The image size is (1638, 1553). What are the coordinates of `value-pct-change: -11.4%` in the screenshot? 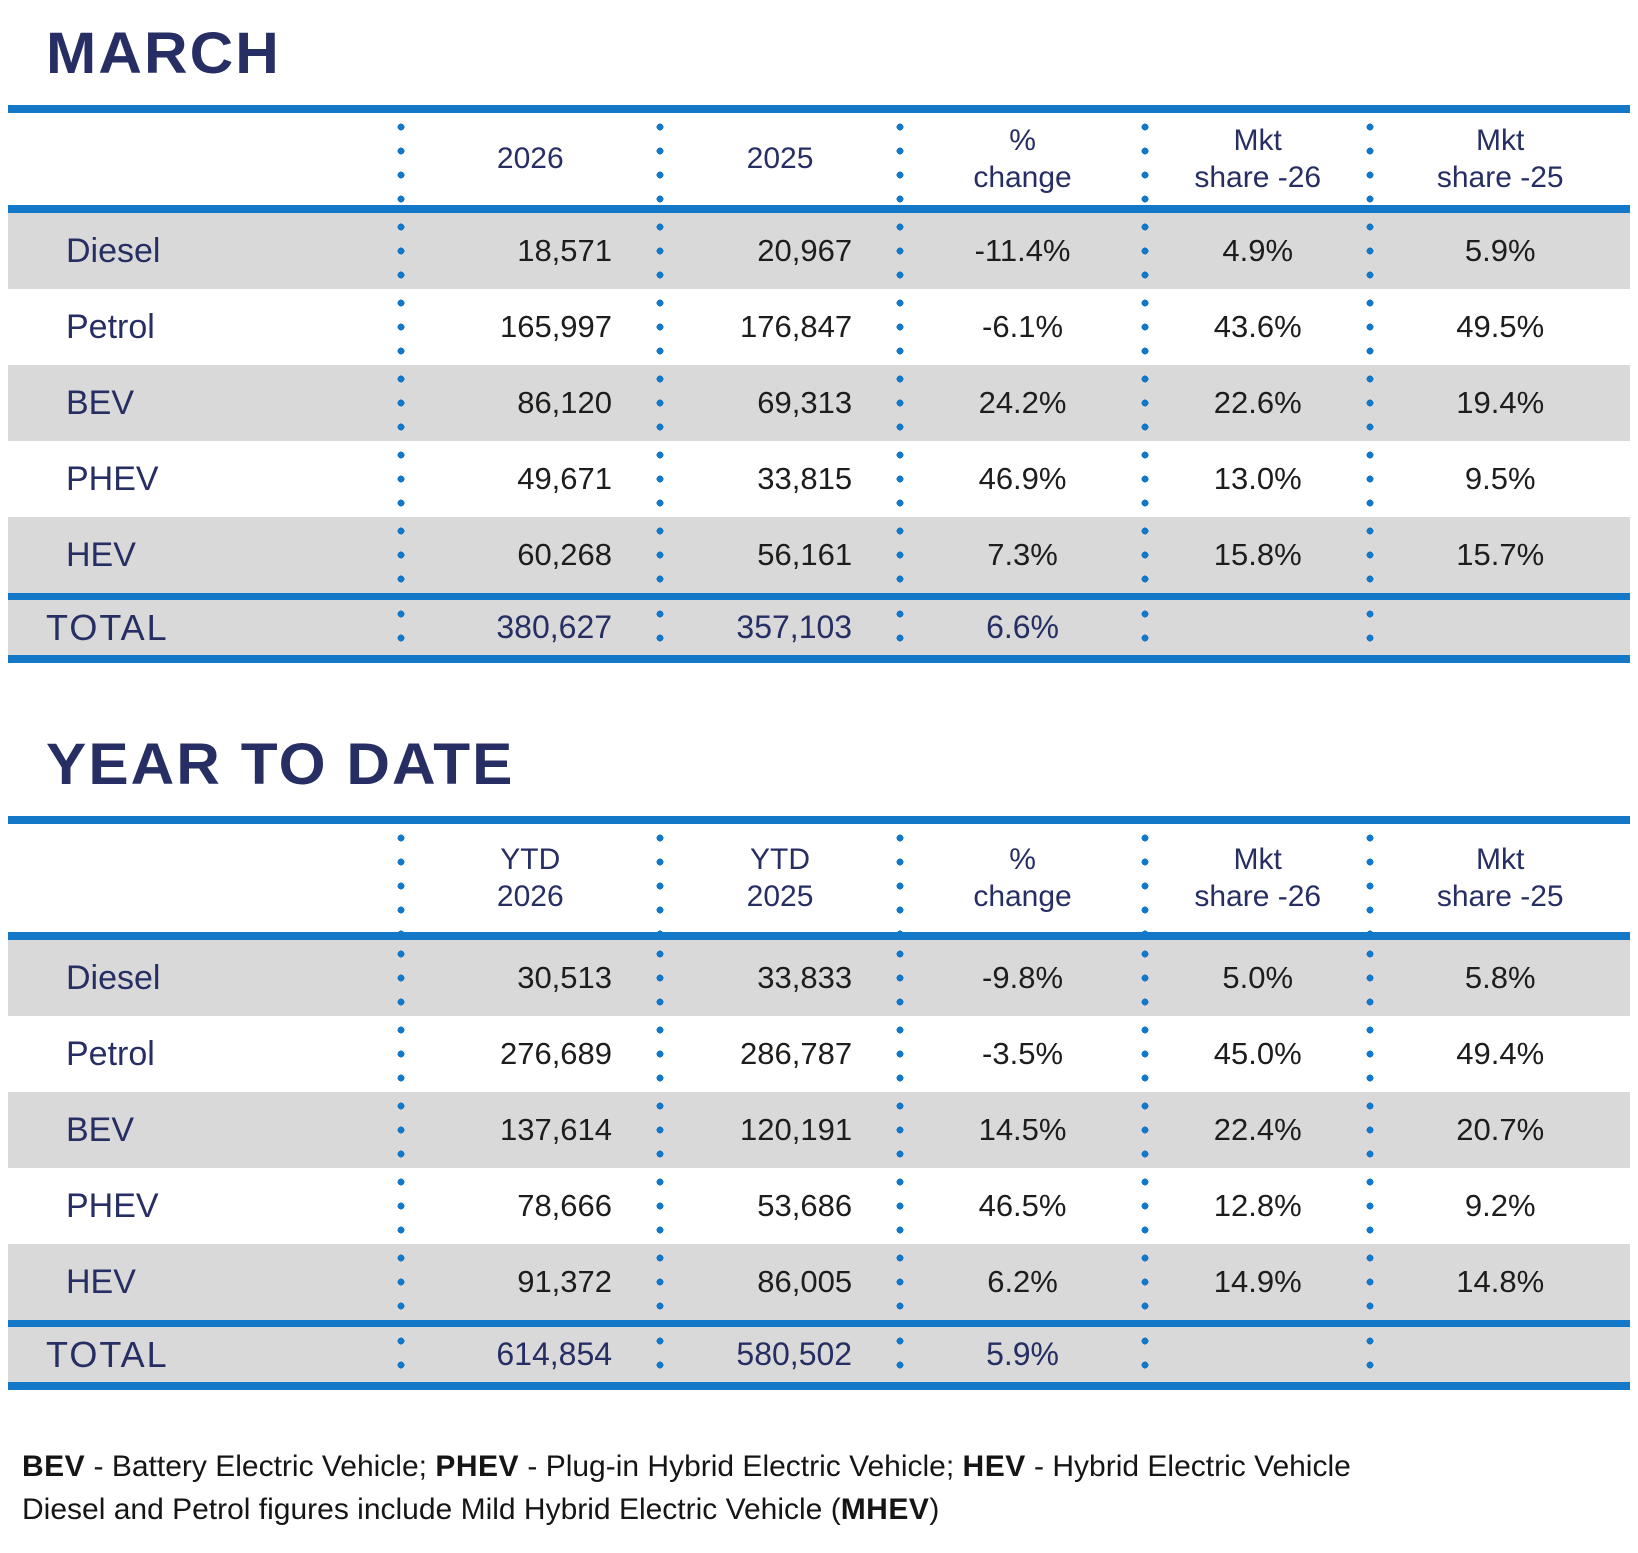 It's located at (1020, 251).